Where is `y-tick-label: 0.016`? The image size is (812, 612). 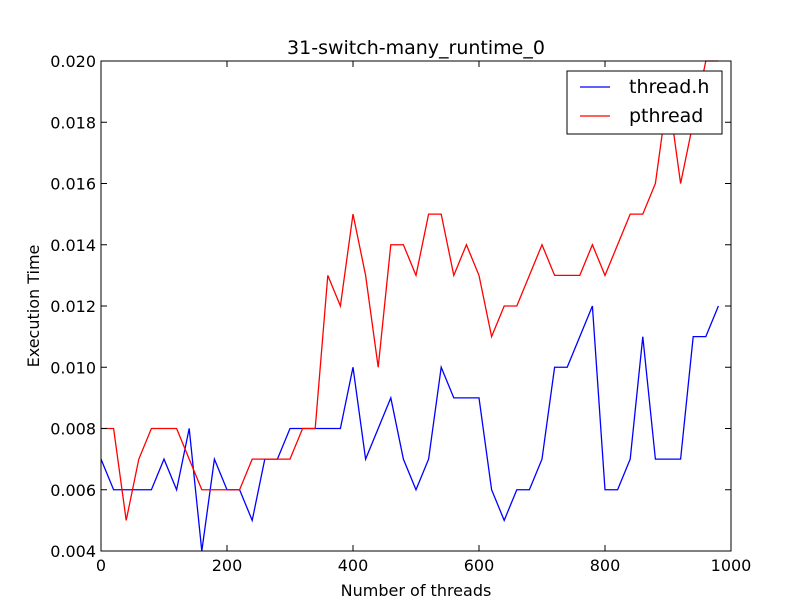
y-tick-label: 0.016 is located at coordinates (73, 184).